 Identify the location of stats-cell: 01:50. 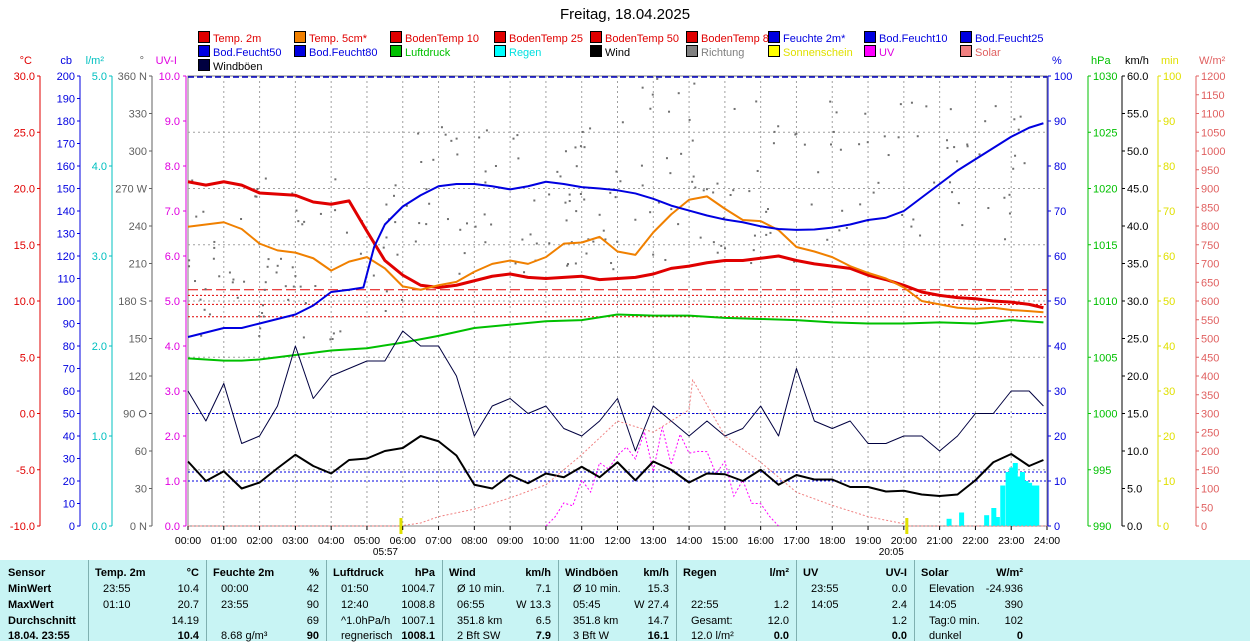
(355, 589).